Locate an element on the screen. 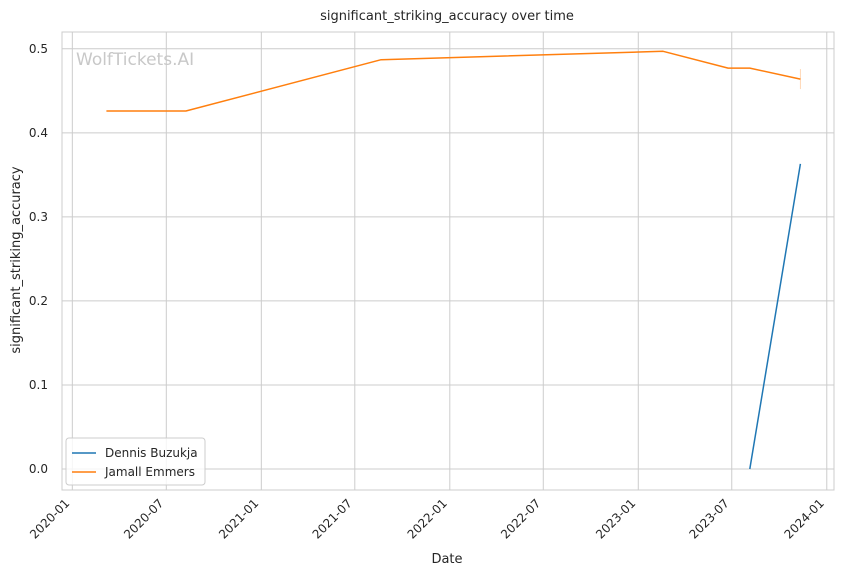  x-axis-label: Date is located at coordinates (446, 559).